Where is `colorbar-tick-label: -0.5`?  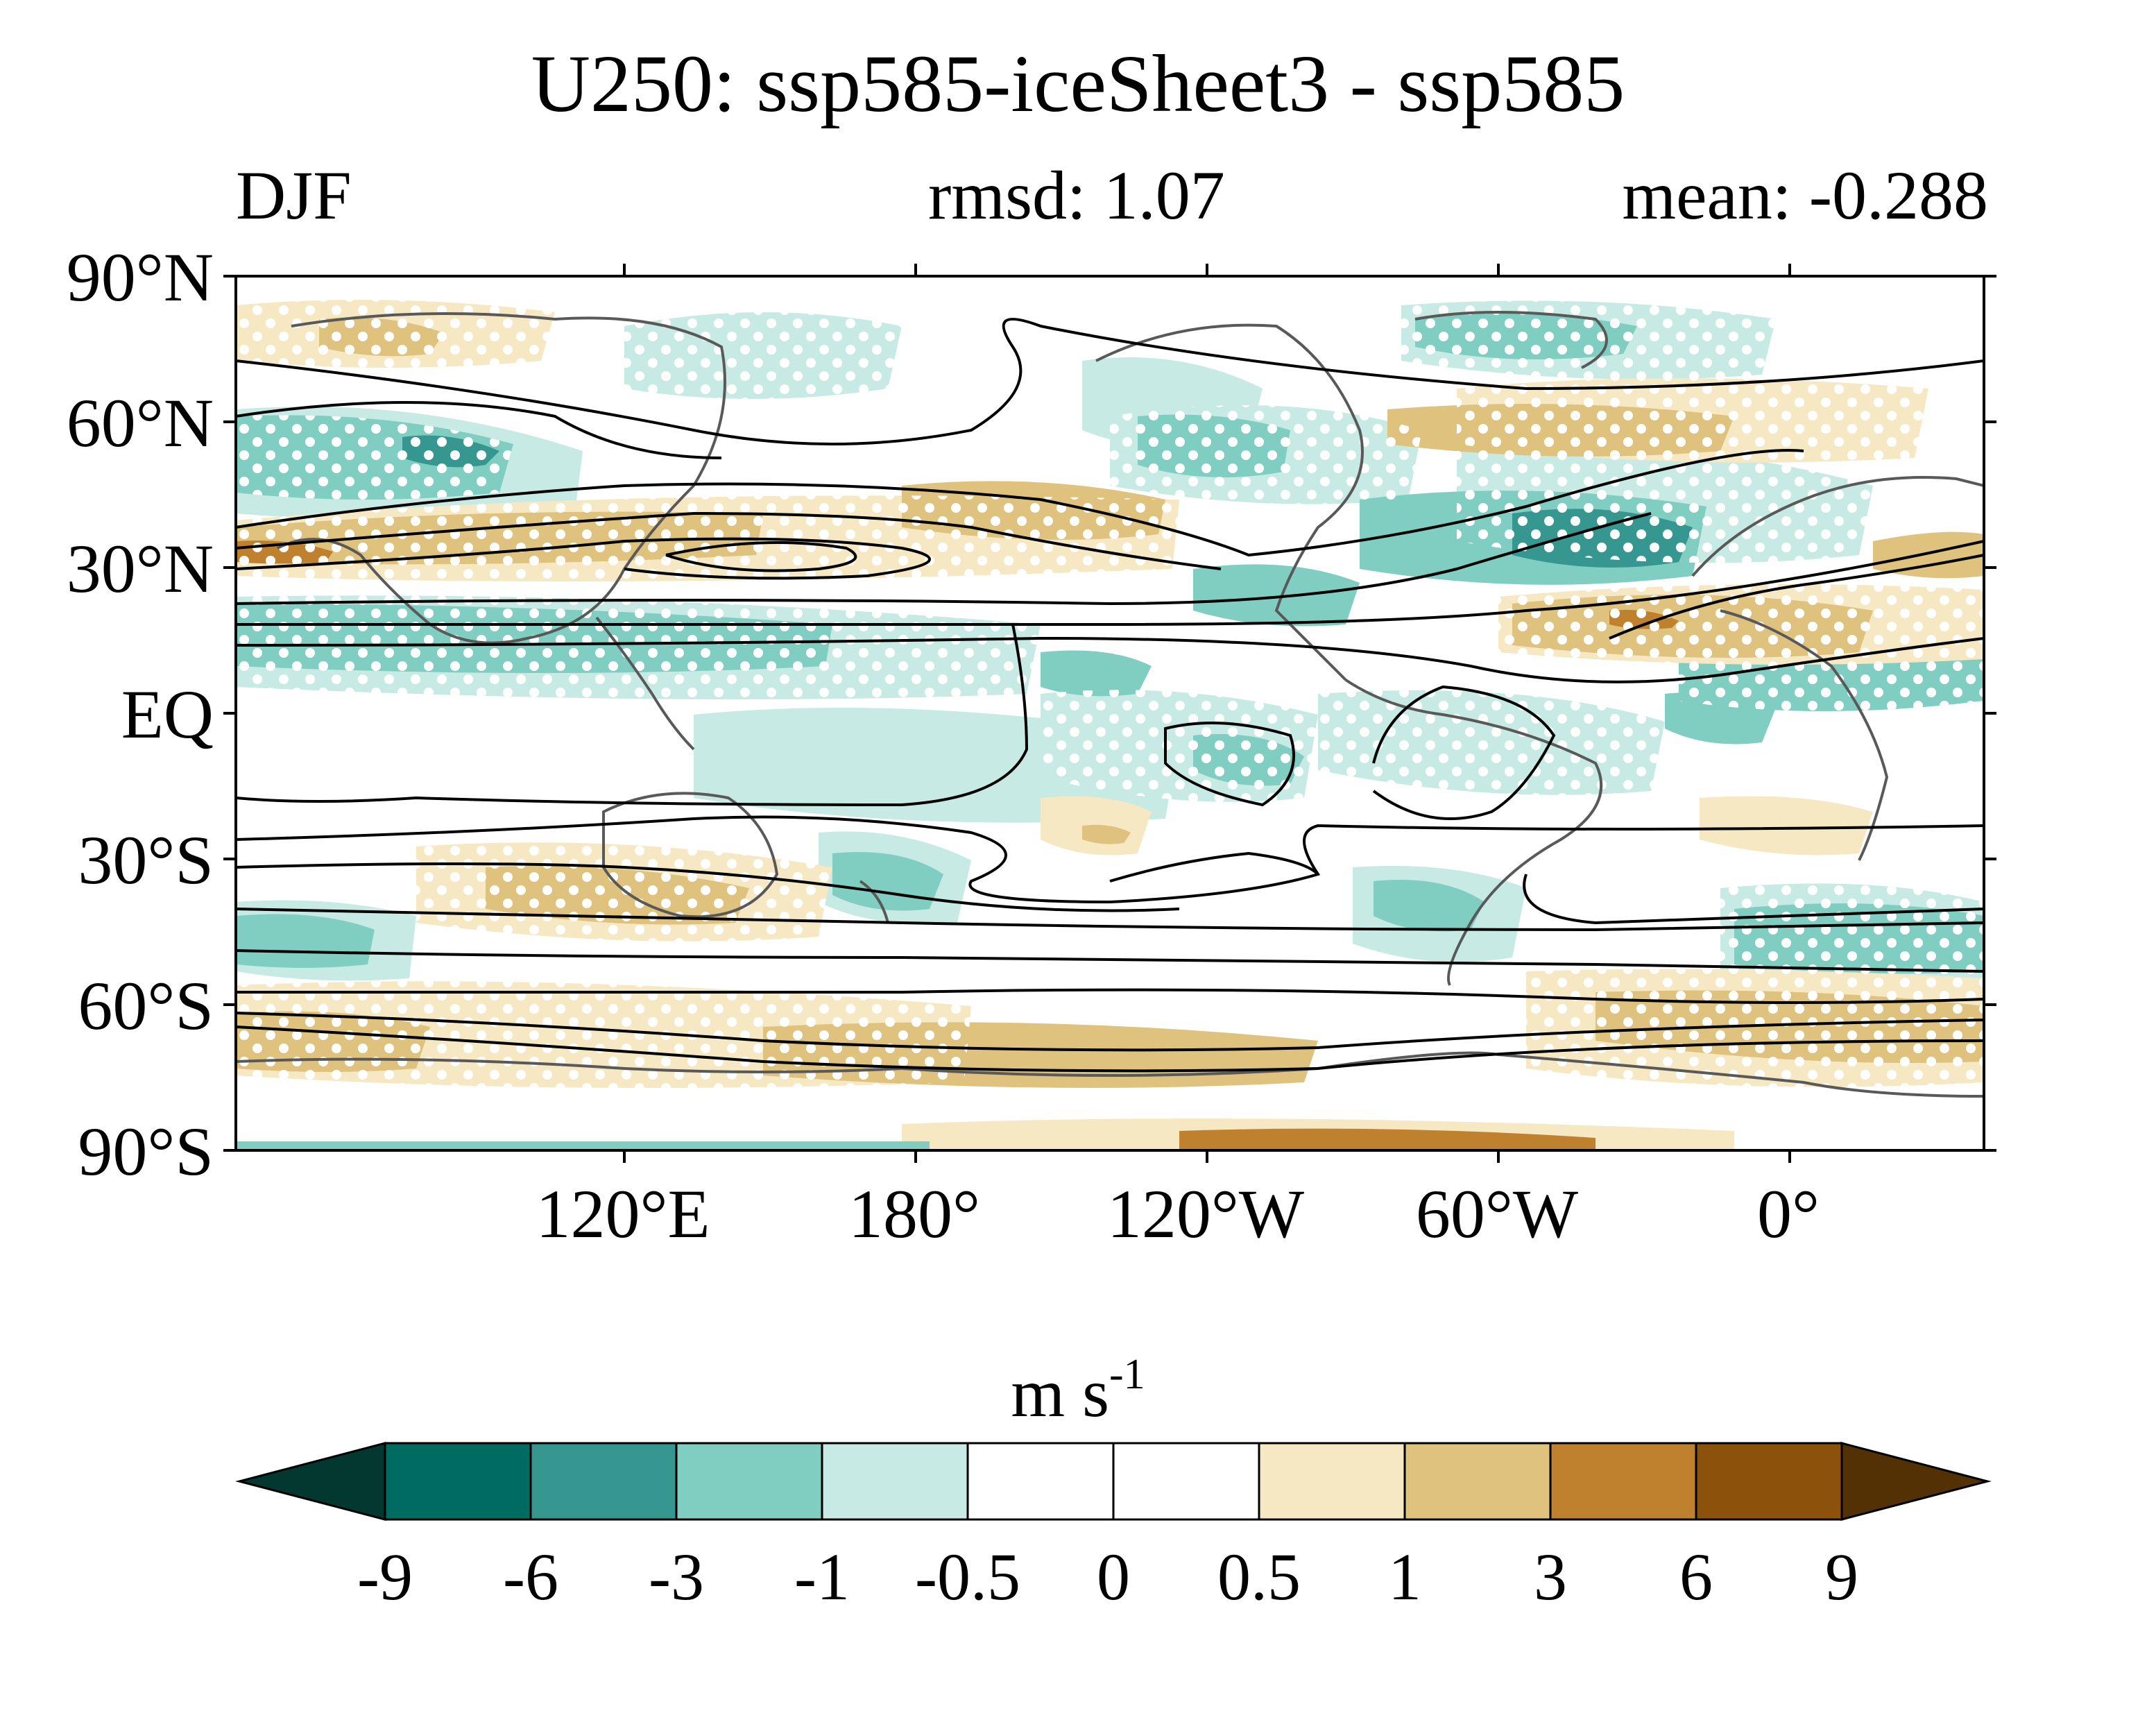 colorbar-tick-label: -0.5 is located at coordinates (967, 1577).